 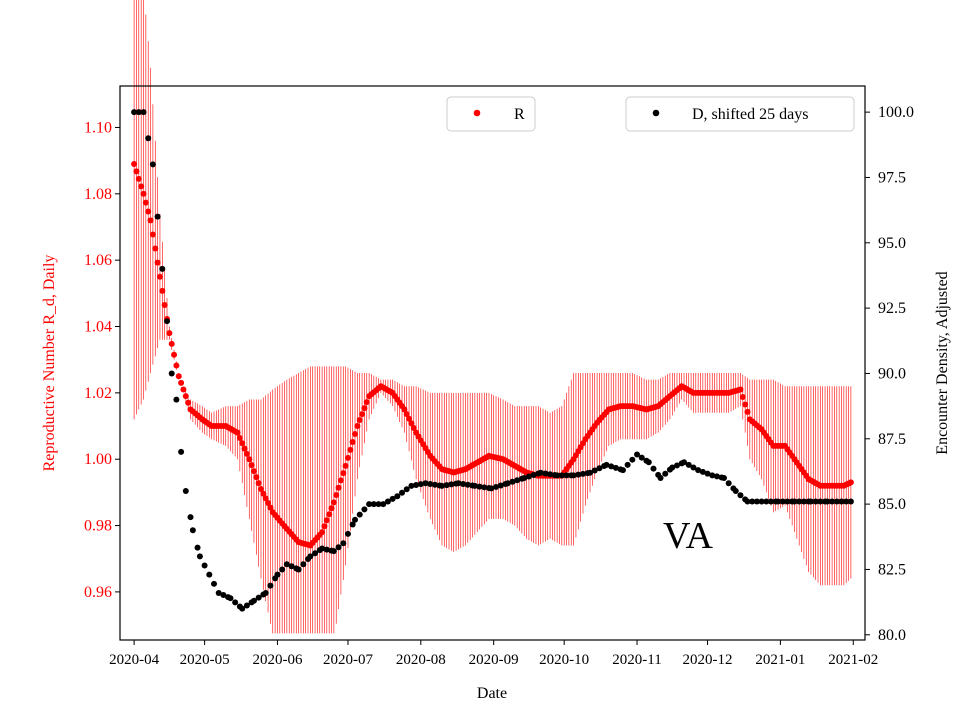 What do you see at coordinates (564, 660) in the screenshot?
I see `x-tick-label: 2020-10` at bounding box center [564, 660].